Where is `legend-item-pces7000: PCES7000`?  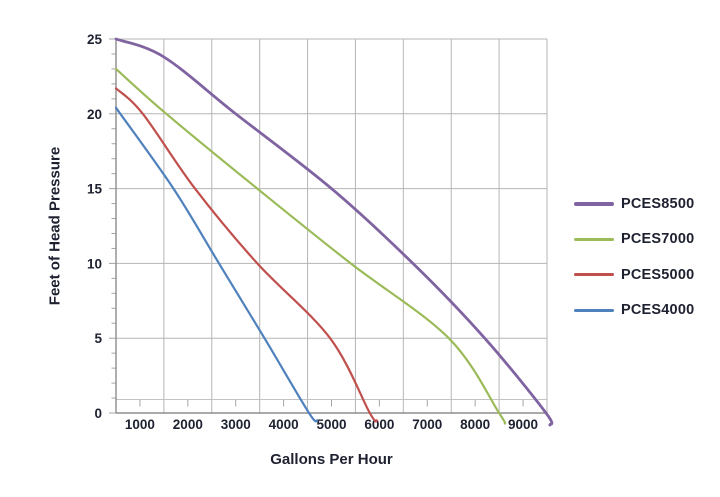 legend-item-pces7000: PCES7000 is located at coordinates (634, 239).